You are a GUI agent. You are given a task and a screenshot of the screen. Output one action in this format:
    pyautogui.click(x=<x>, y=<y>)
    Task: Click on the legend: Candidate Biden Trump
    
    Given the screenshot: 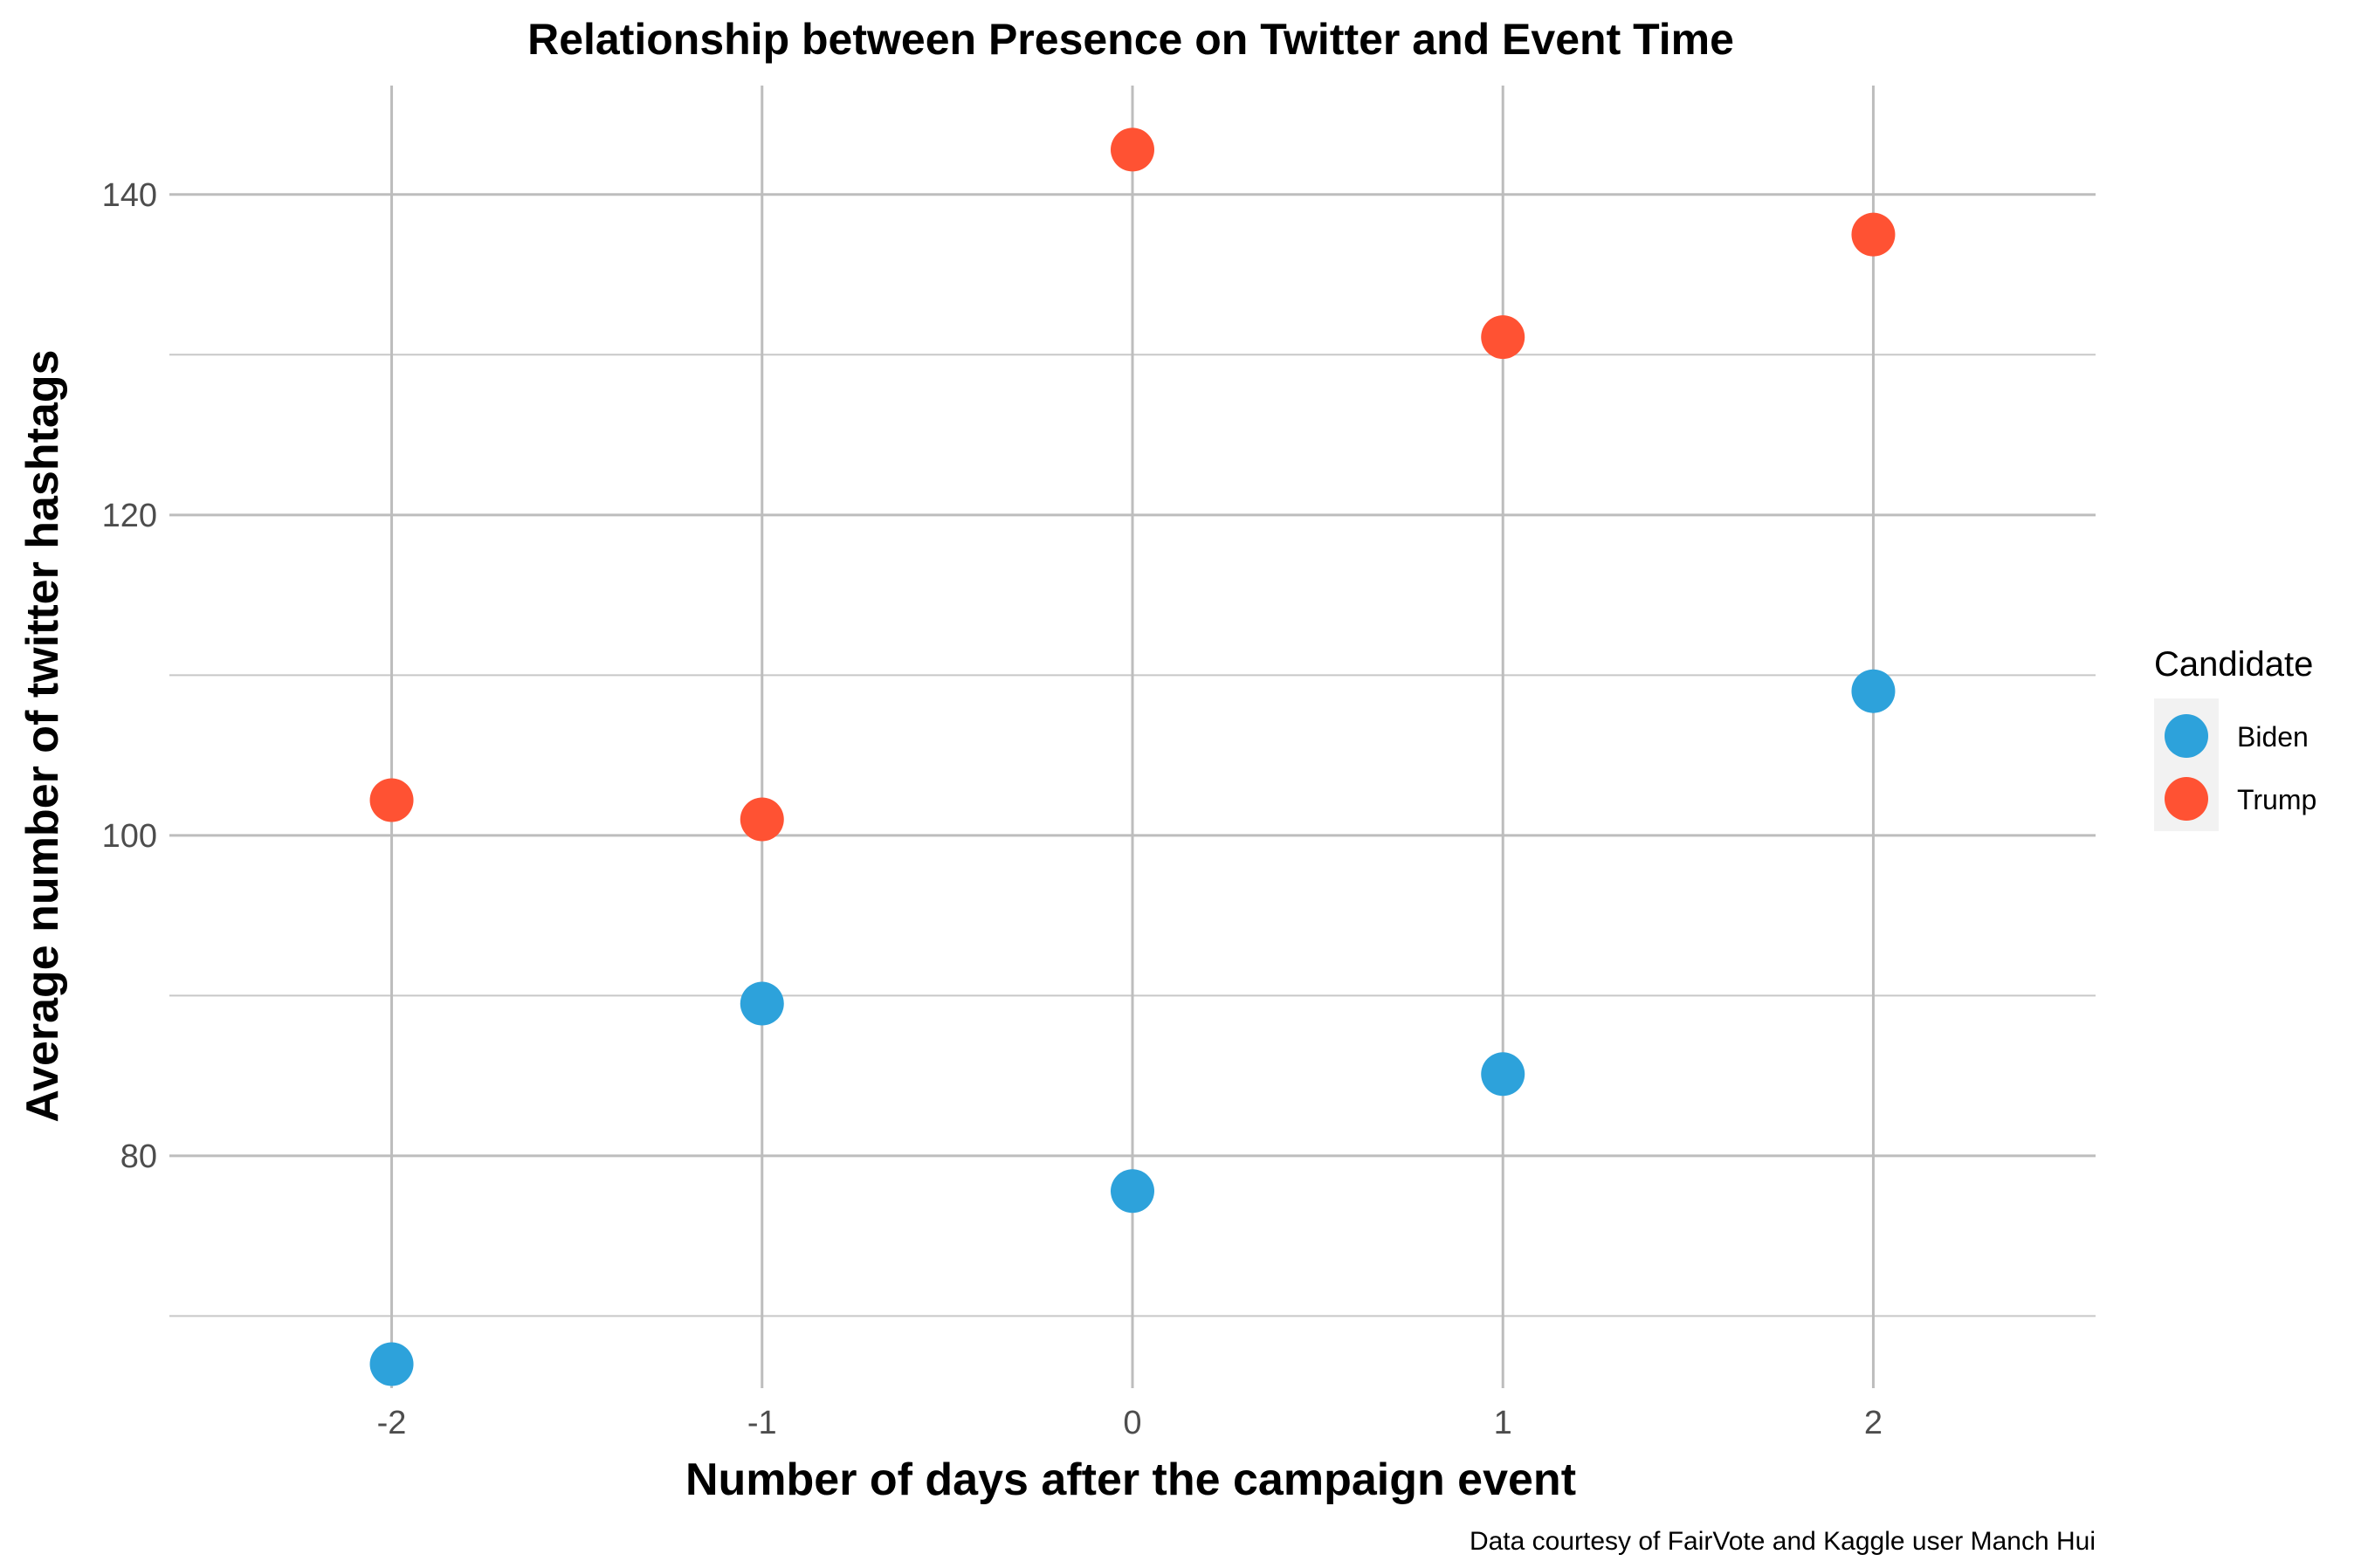 What is the action you would take?
    pyautogui.click(x=2235, y=738)
    